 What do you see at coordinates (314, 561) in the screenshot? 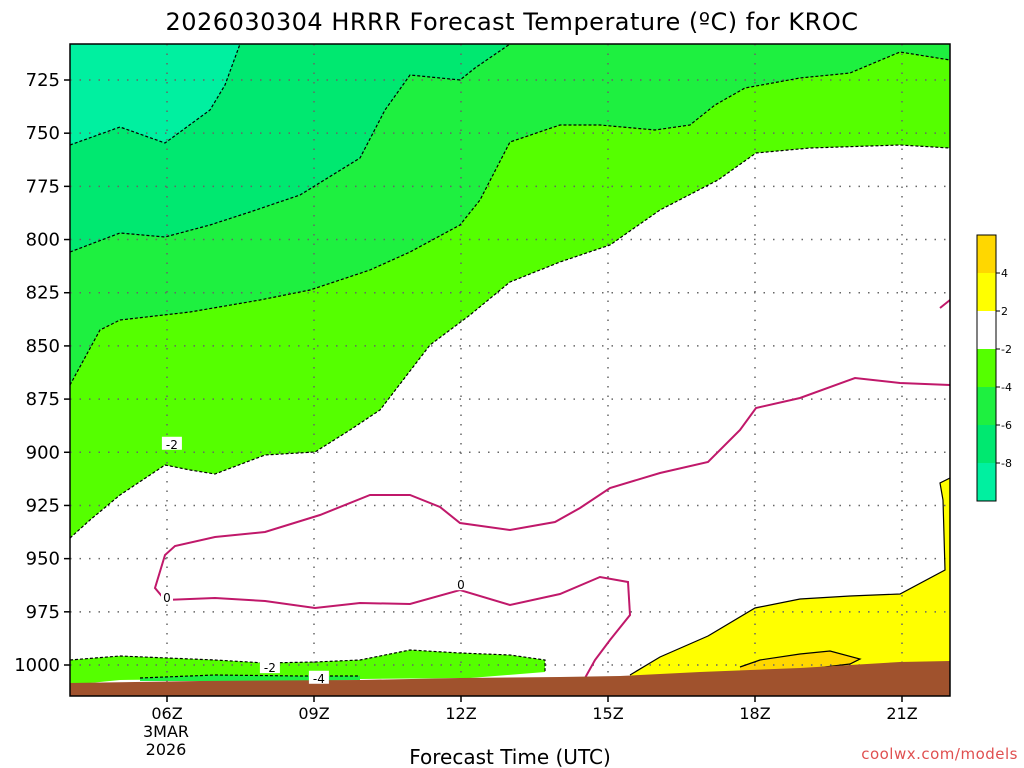
I see `contour-labels: -2 0 0 -2 -4` at bounding box center [314, 561].